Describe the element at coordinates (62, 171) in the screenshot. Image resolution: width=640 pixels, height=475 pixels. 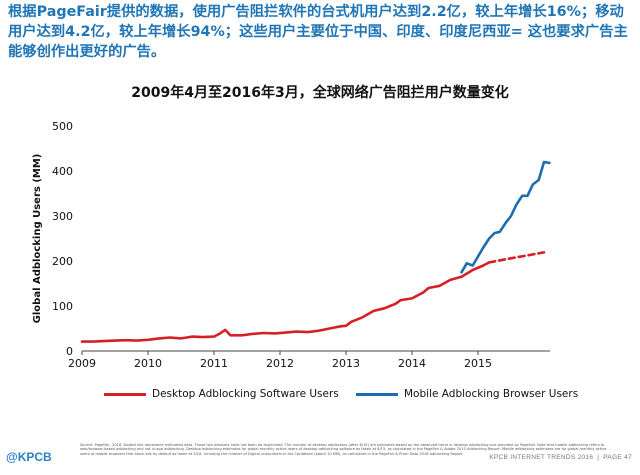
I see `y-tick-label: 400` at that location.